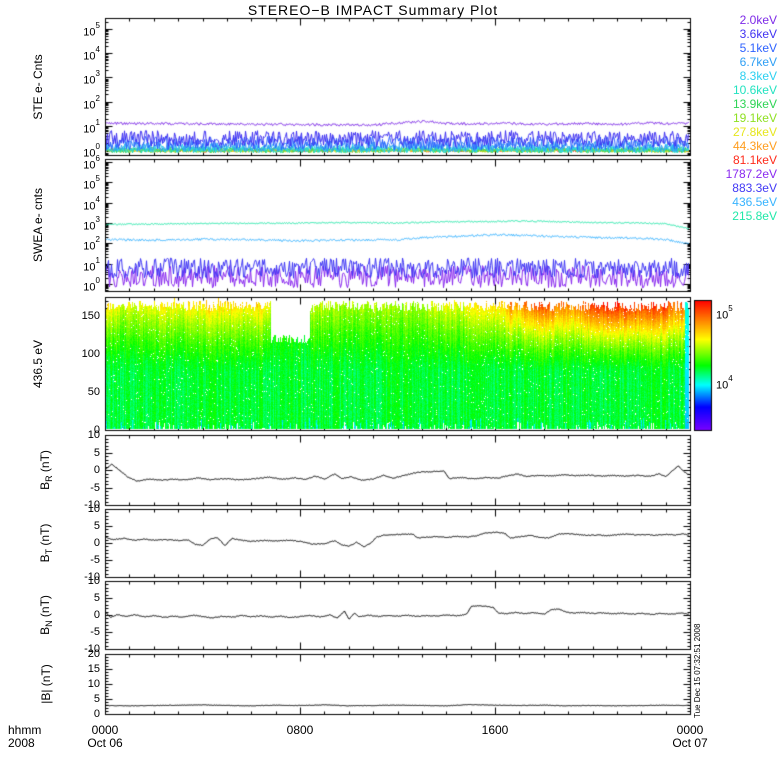  I want to click on y-tick-label: 150, so click(90, 316).